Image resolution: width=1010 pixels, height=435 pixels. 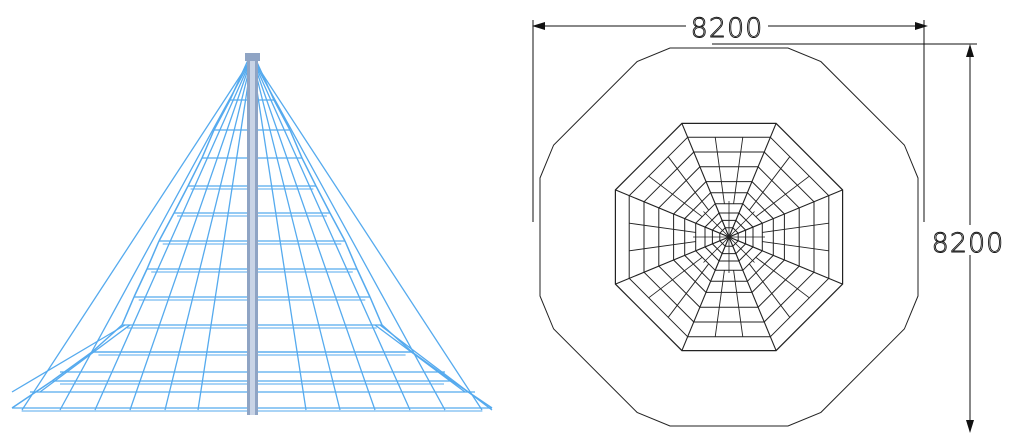 I want to click on width-arrow-left, so click(x=538, y=26).